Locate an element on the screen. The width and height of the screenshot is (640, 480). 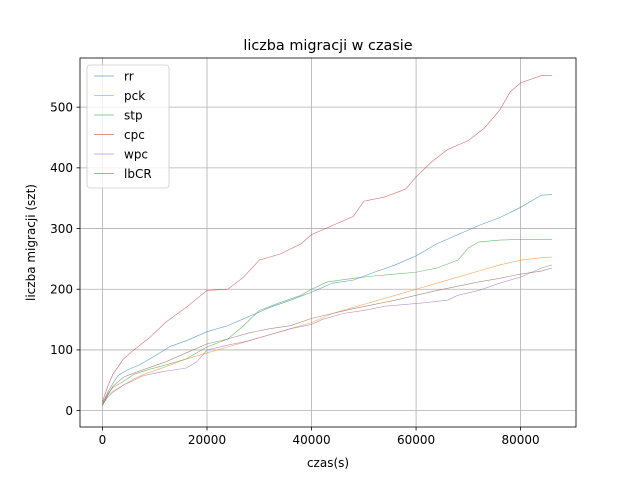
x-tick-label: 40000 is located at coordinates (311, 440).